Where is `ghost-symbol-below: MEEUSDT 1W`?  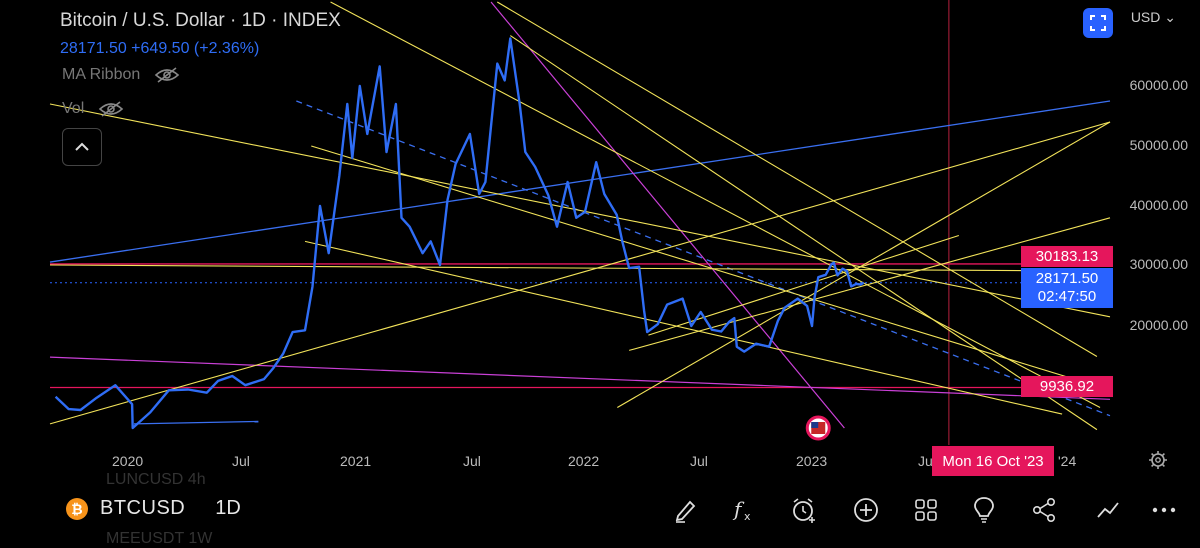 ghost-symbol-below: MEEUSDT 1W is located at coordinates (159, 538).